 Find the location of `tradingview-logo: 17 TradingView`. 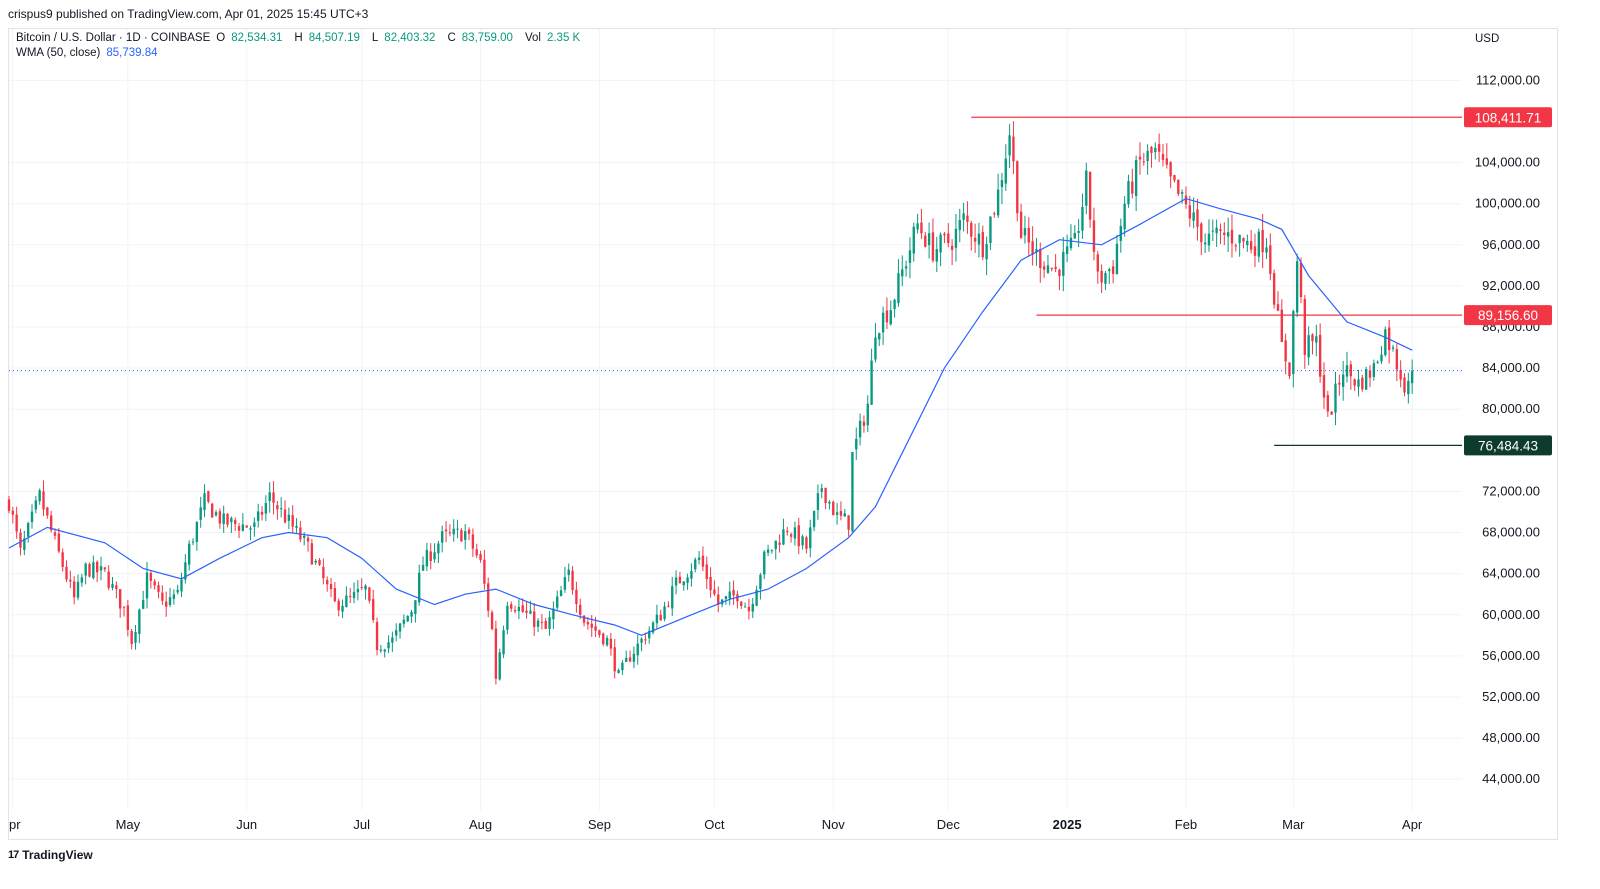

tradingview-logo: 17 TradingView is located at coordinates (50, 855).